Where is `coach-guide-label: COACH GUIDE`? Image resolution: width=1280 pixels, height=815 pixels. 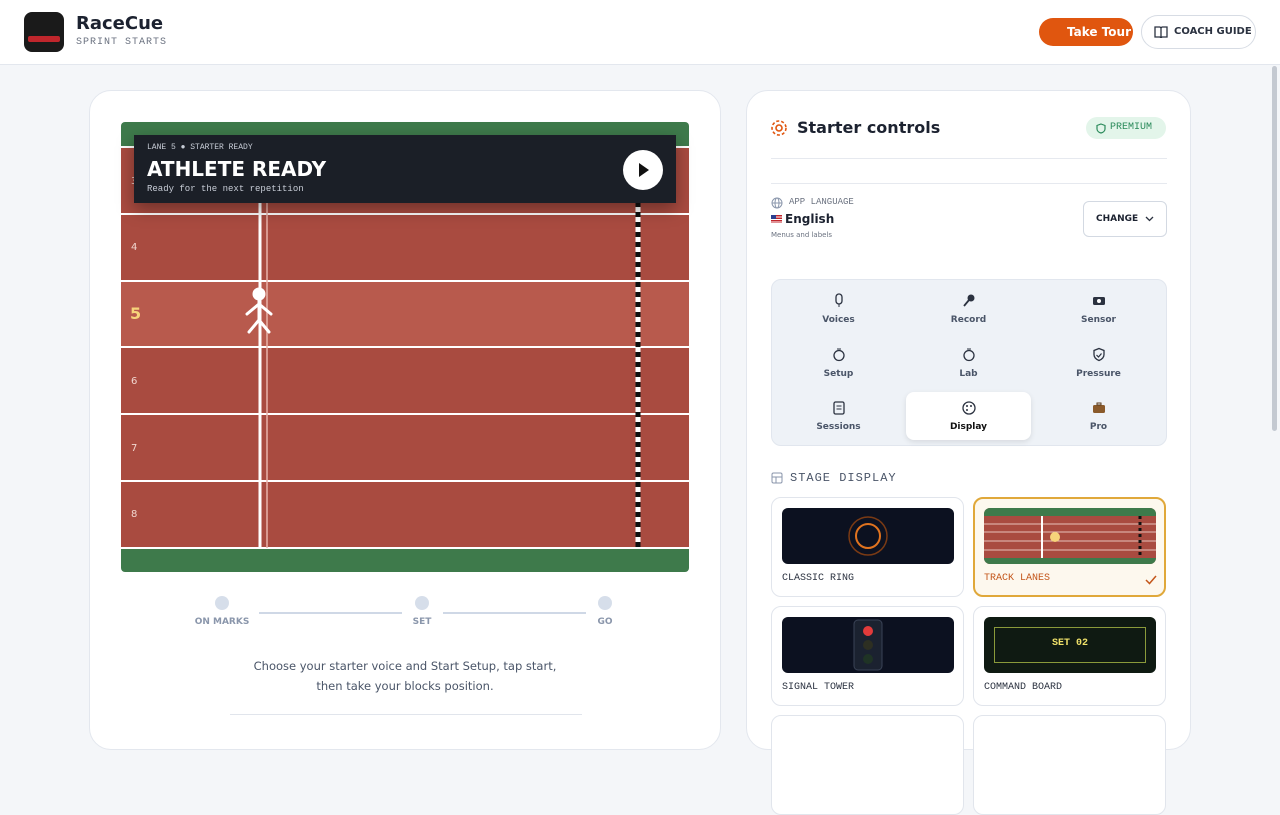
coach-guide-label: COACH GUIDE is located at coordinates (1213, 31).